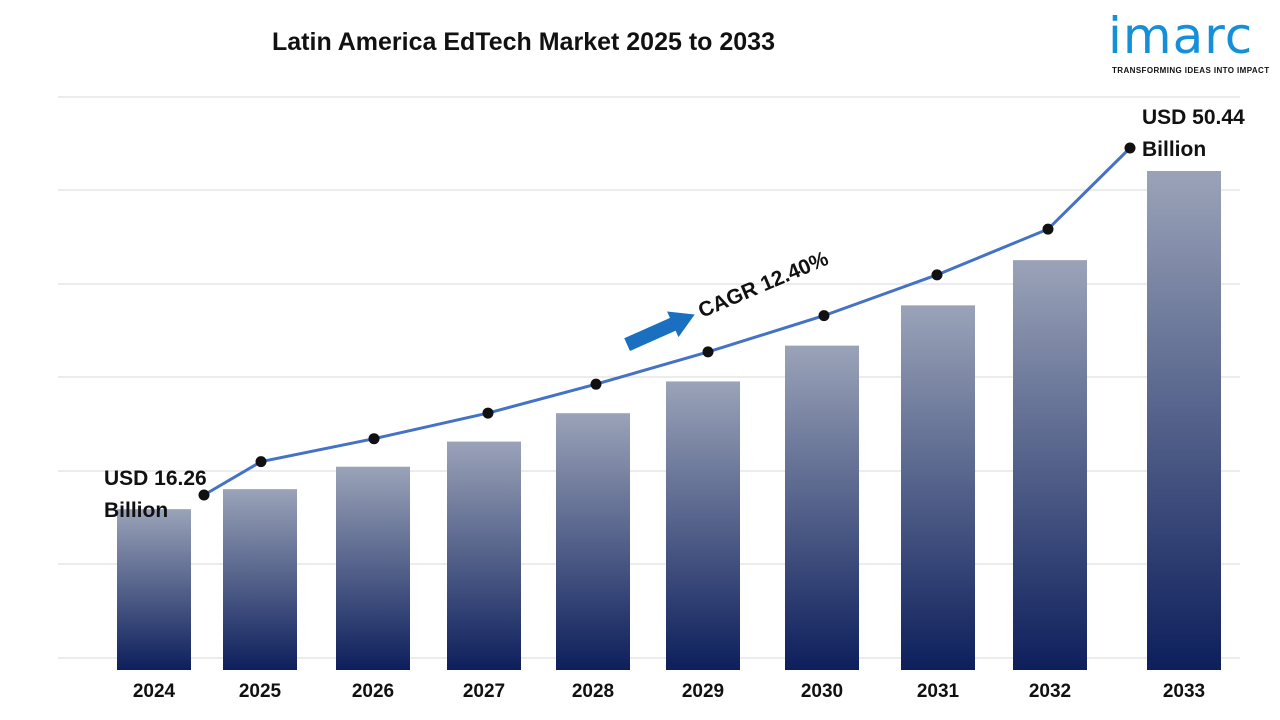 The height and width of the screenshot is (720, 1280). I want to click on x-tick-label-2026: 2026, so click(373, 691).